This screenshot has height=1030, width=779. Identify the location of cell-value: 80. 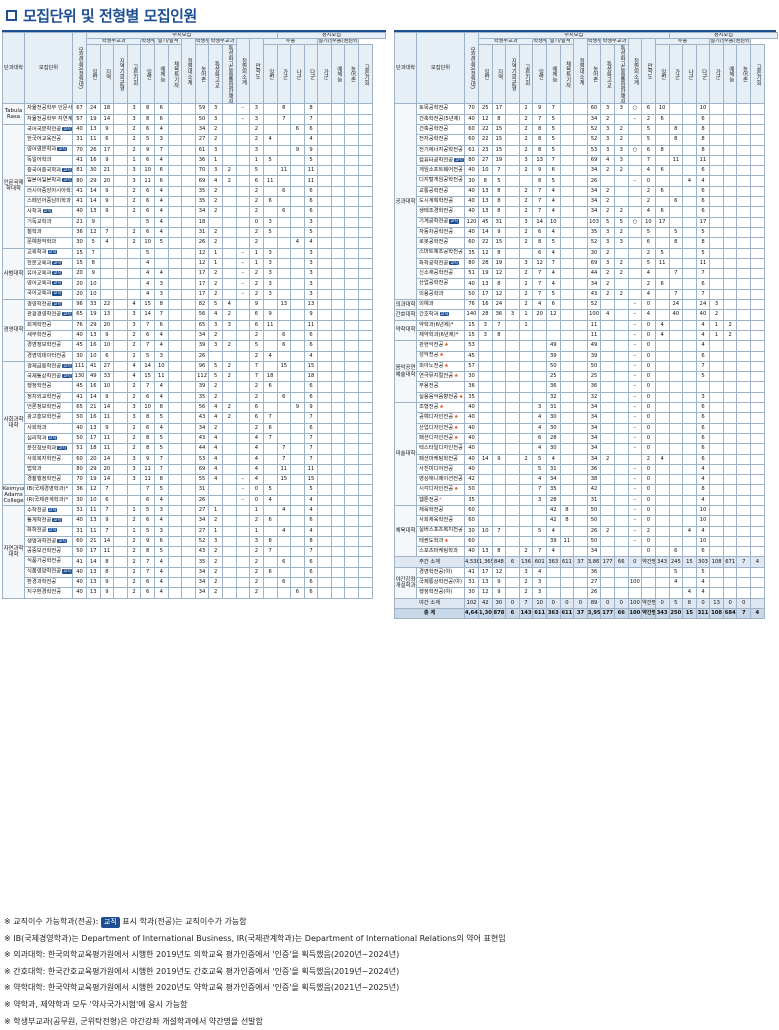
(471, 160).